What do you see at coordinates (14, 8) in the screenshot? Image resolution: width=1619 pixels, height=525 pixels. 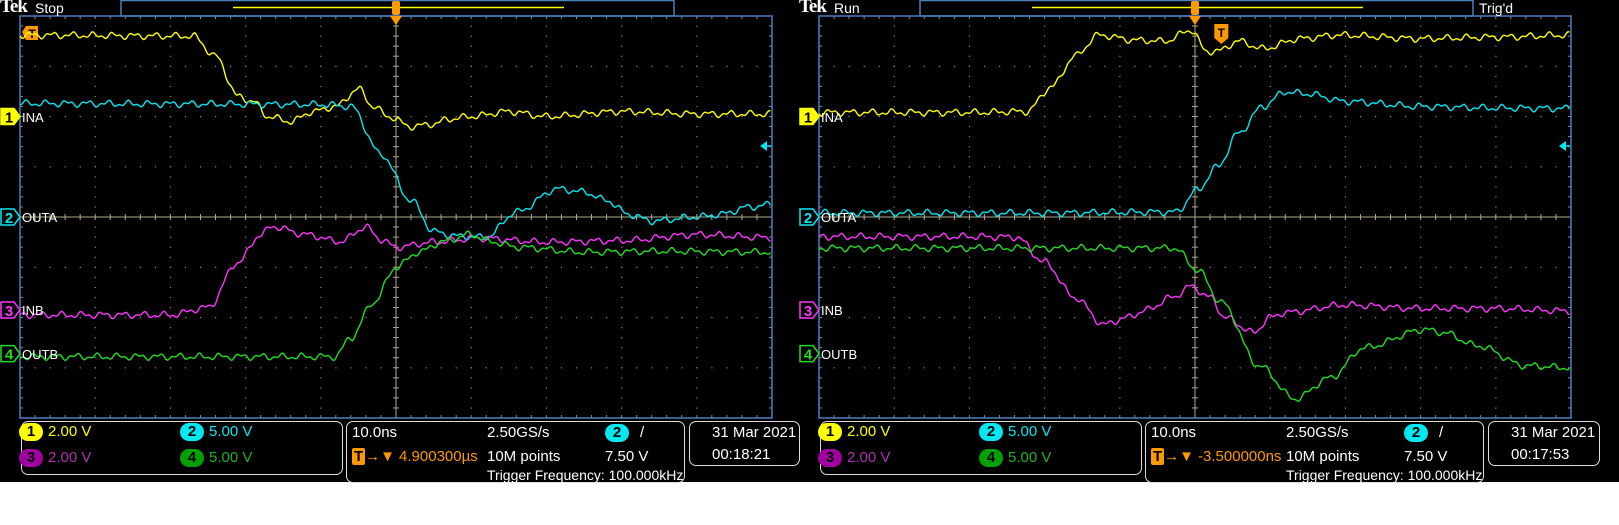 I see `brand-logo: Tek` at bounding box center [14, 8].